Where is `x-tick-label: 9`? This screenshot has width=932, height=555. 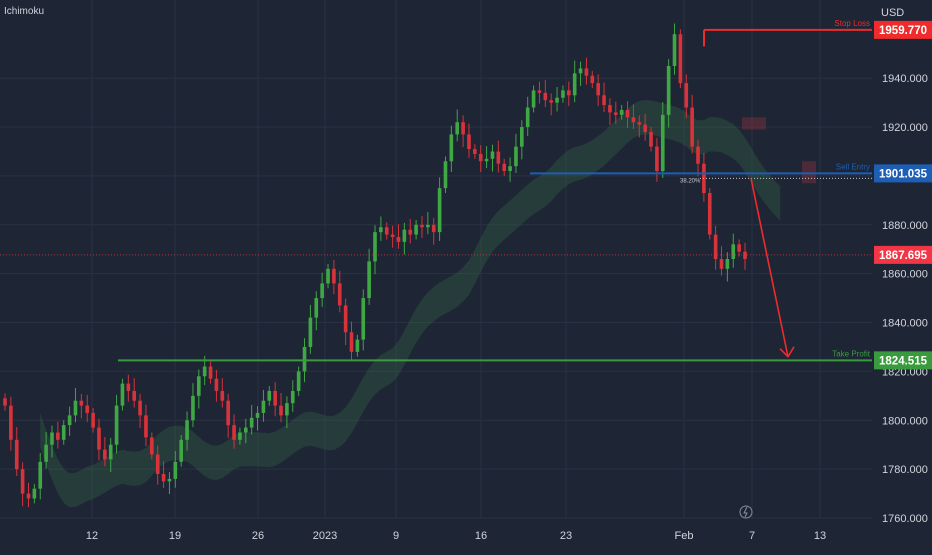
x-tick-label: 9 is located at coordinates (396, 536).